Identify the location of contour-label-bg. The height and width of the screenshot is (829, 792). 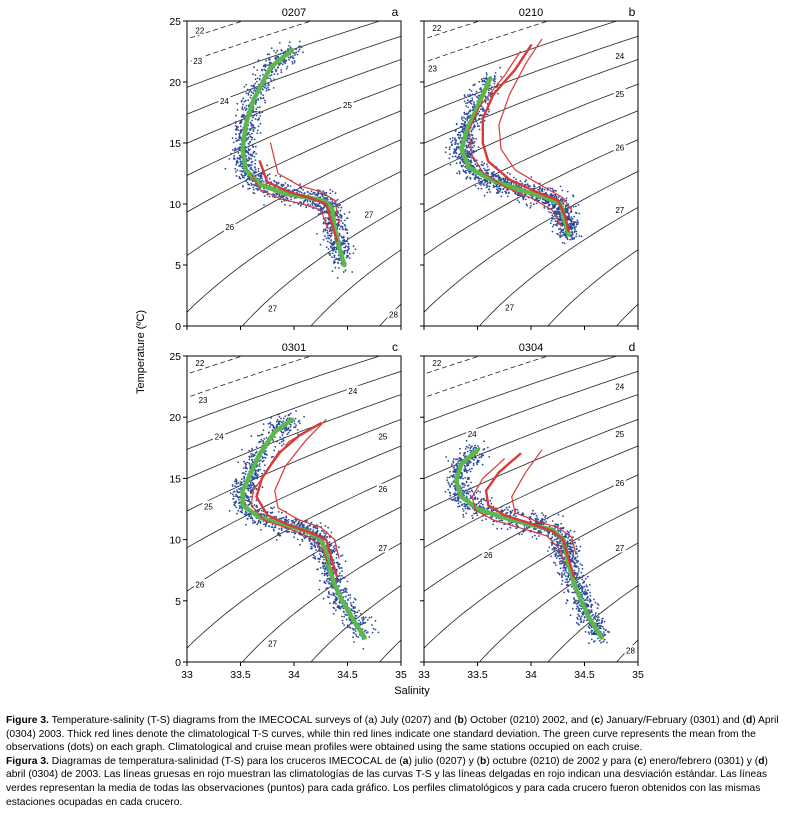
(208, 505).